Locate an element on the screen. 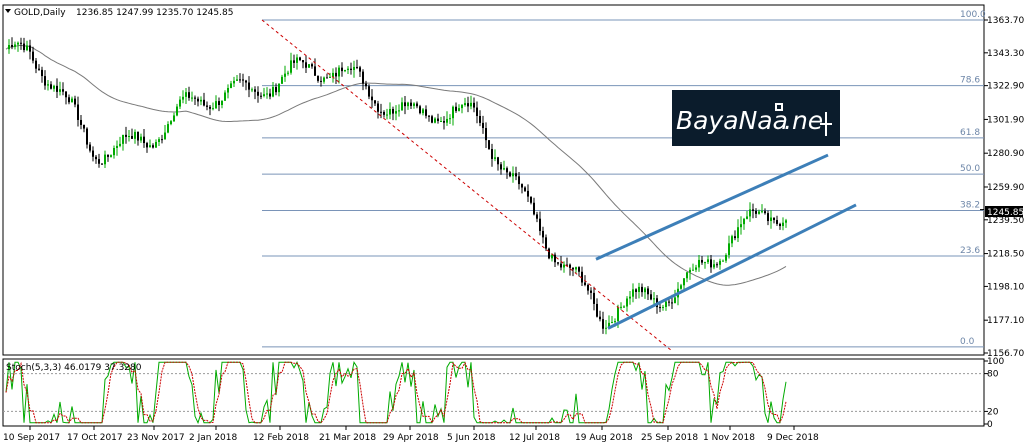  y-tick-label: 1177.10 is located at coordinates (1005, 321).